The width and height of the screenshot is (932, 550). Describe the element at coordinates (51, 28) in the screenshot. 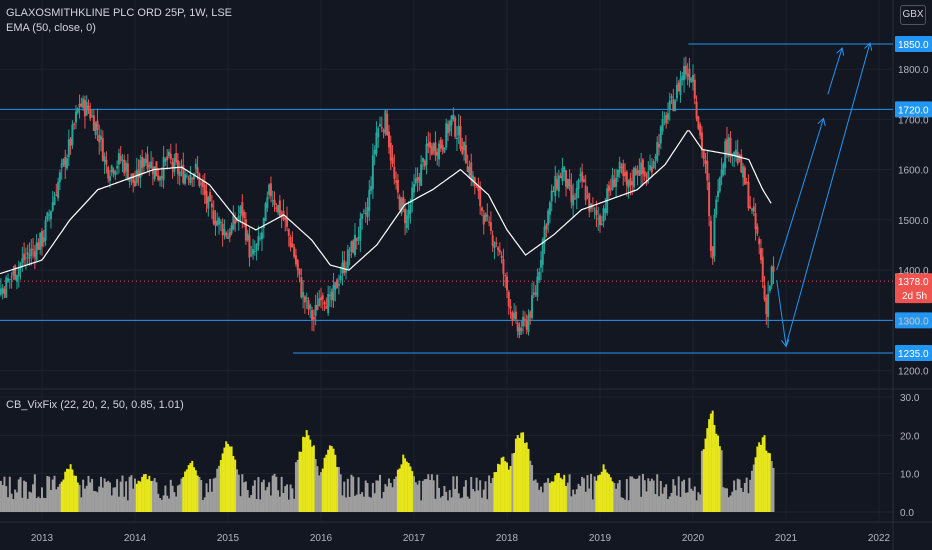

I see `ema-legend: EMA (50, close, 0)` at that location.